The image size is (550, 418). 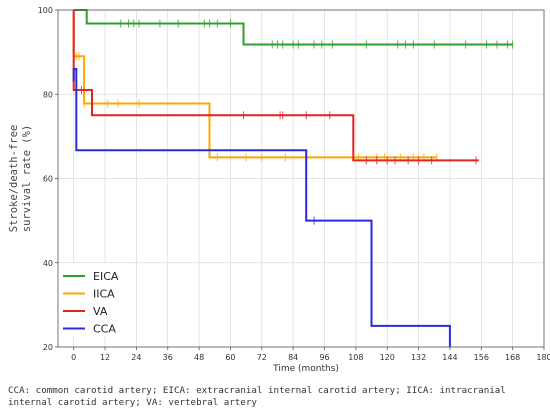 What do you see at coordinates (262, 357) in the screenshot?
I see `x-tick-label: 72` at bounding box center [262, 357].